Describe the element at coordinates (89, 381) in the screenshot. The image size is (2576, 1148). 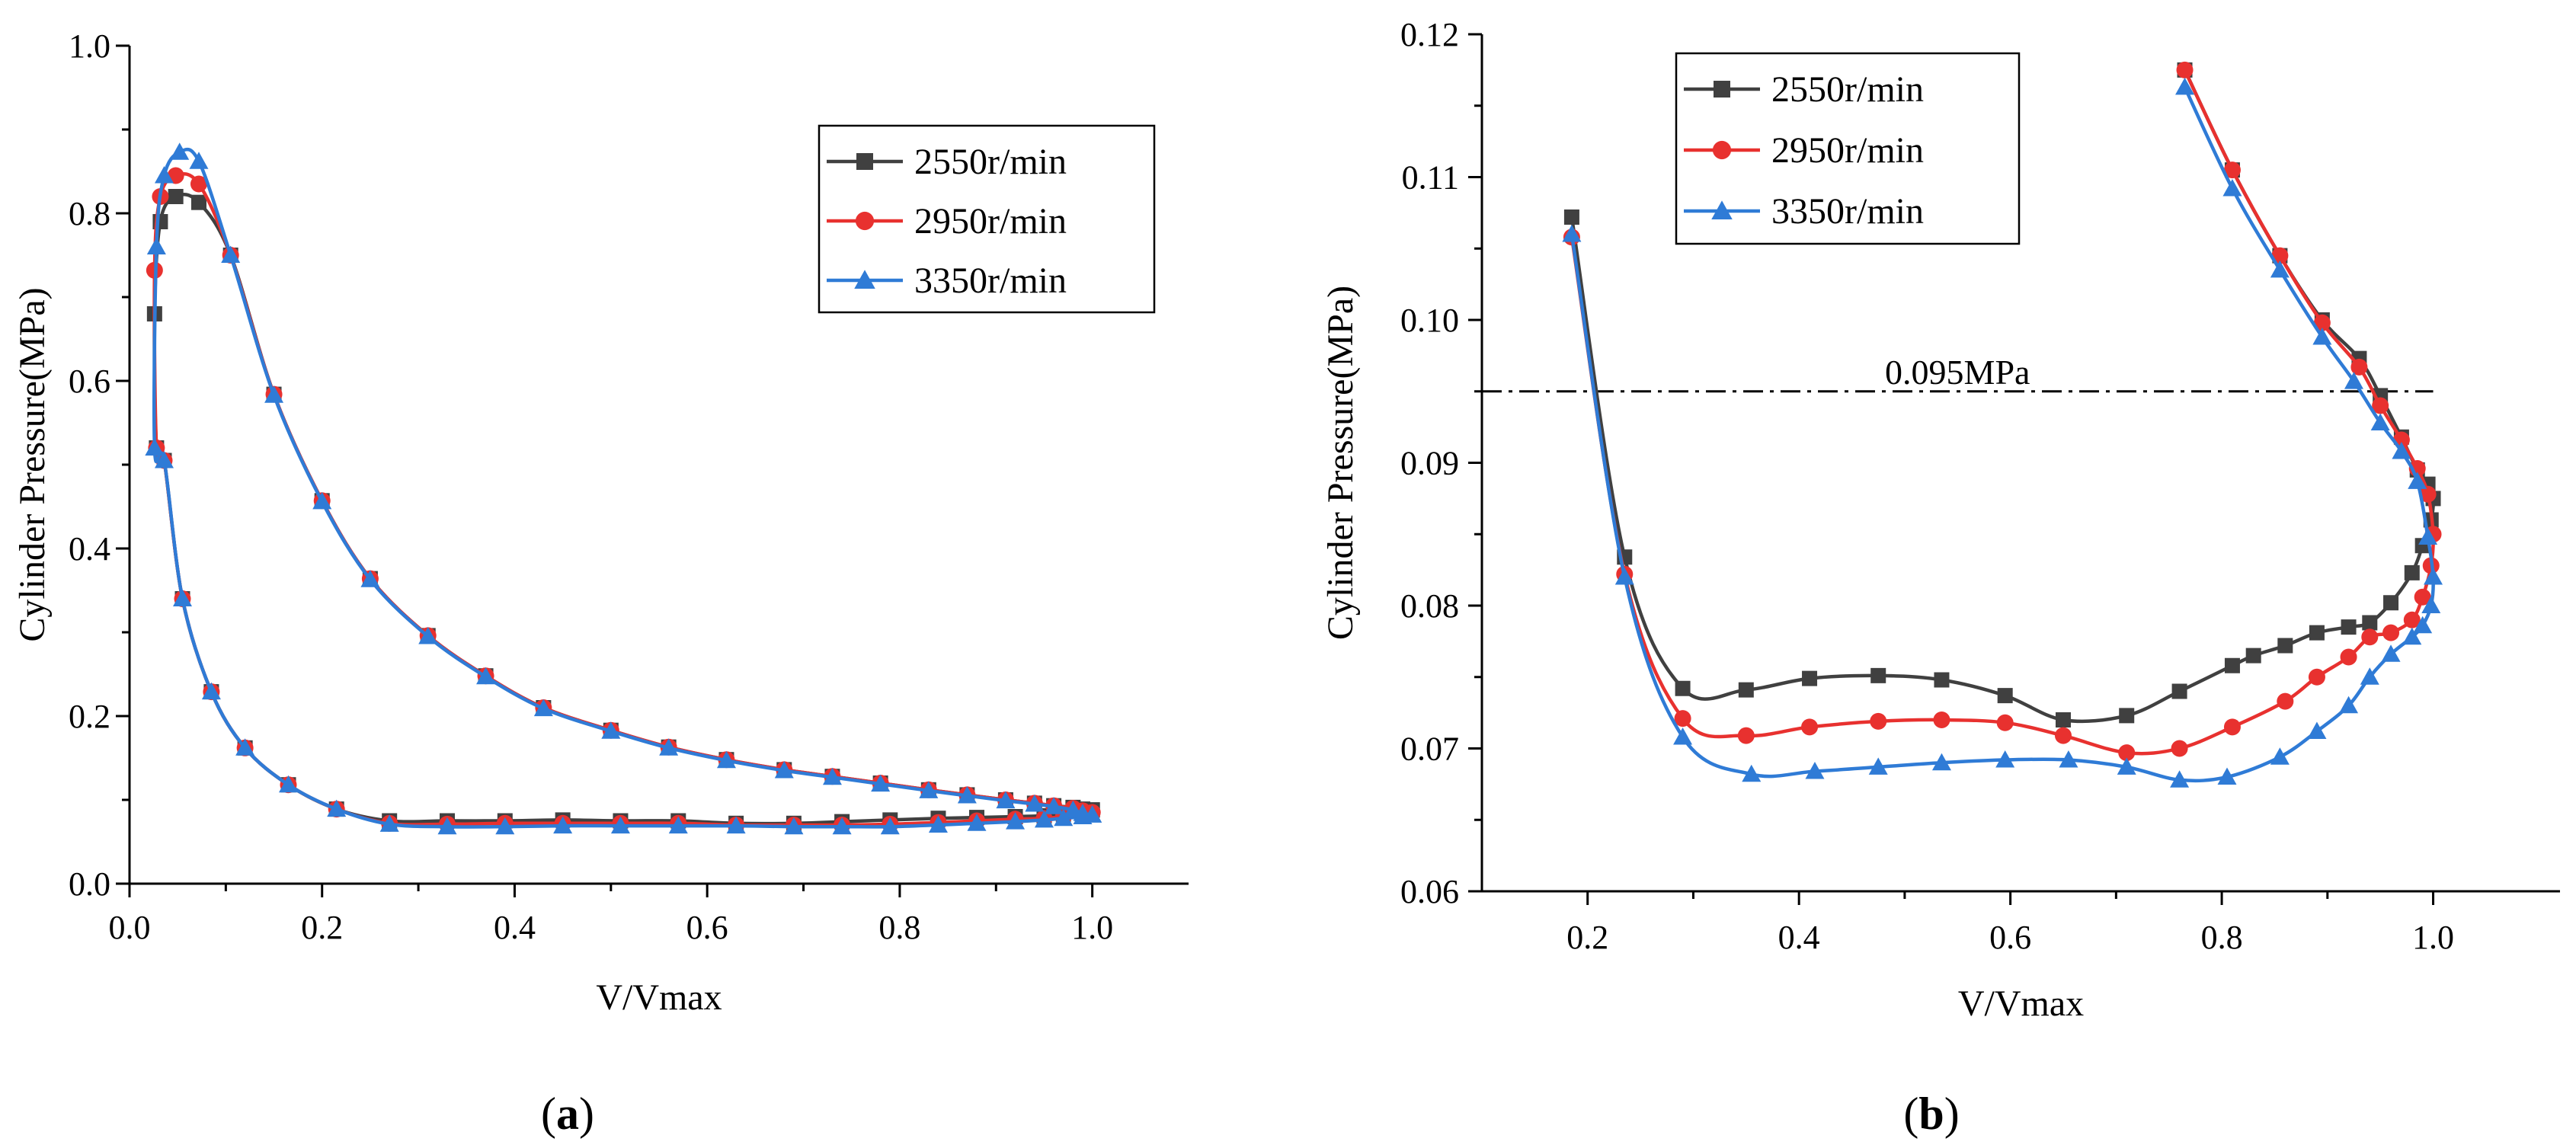
I see `y-tick-label: 0.6` at that location.